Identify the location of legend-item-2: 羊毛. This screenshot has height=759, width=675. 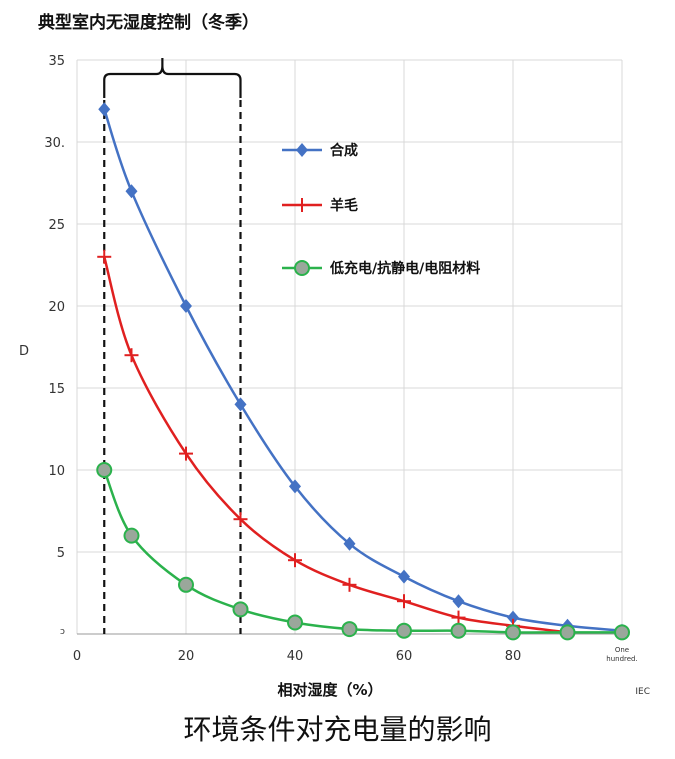
(320, 205).